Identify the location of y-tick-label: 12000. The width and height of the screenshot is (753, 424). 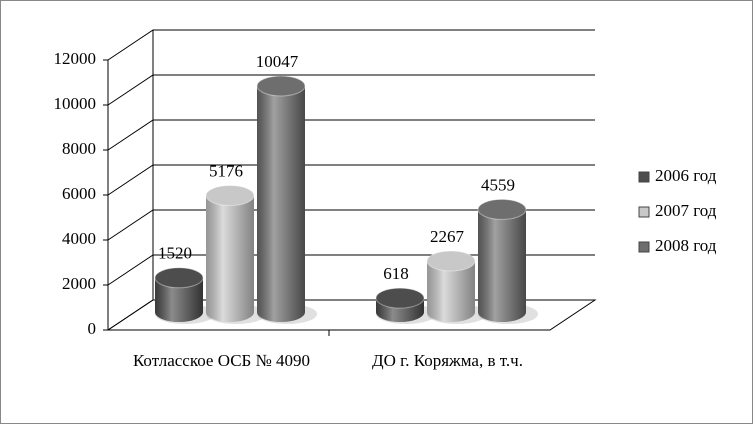
(75, 58).